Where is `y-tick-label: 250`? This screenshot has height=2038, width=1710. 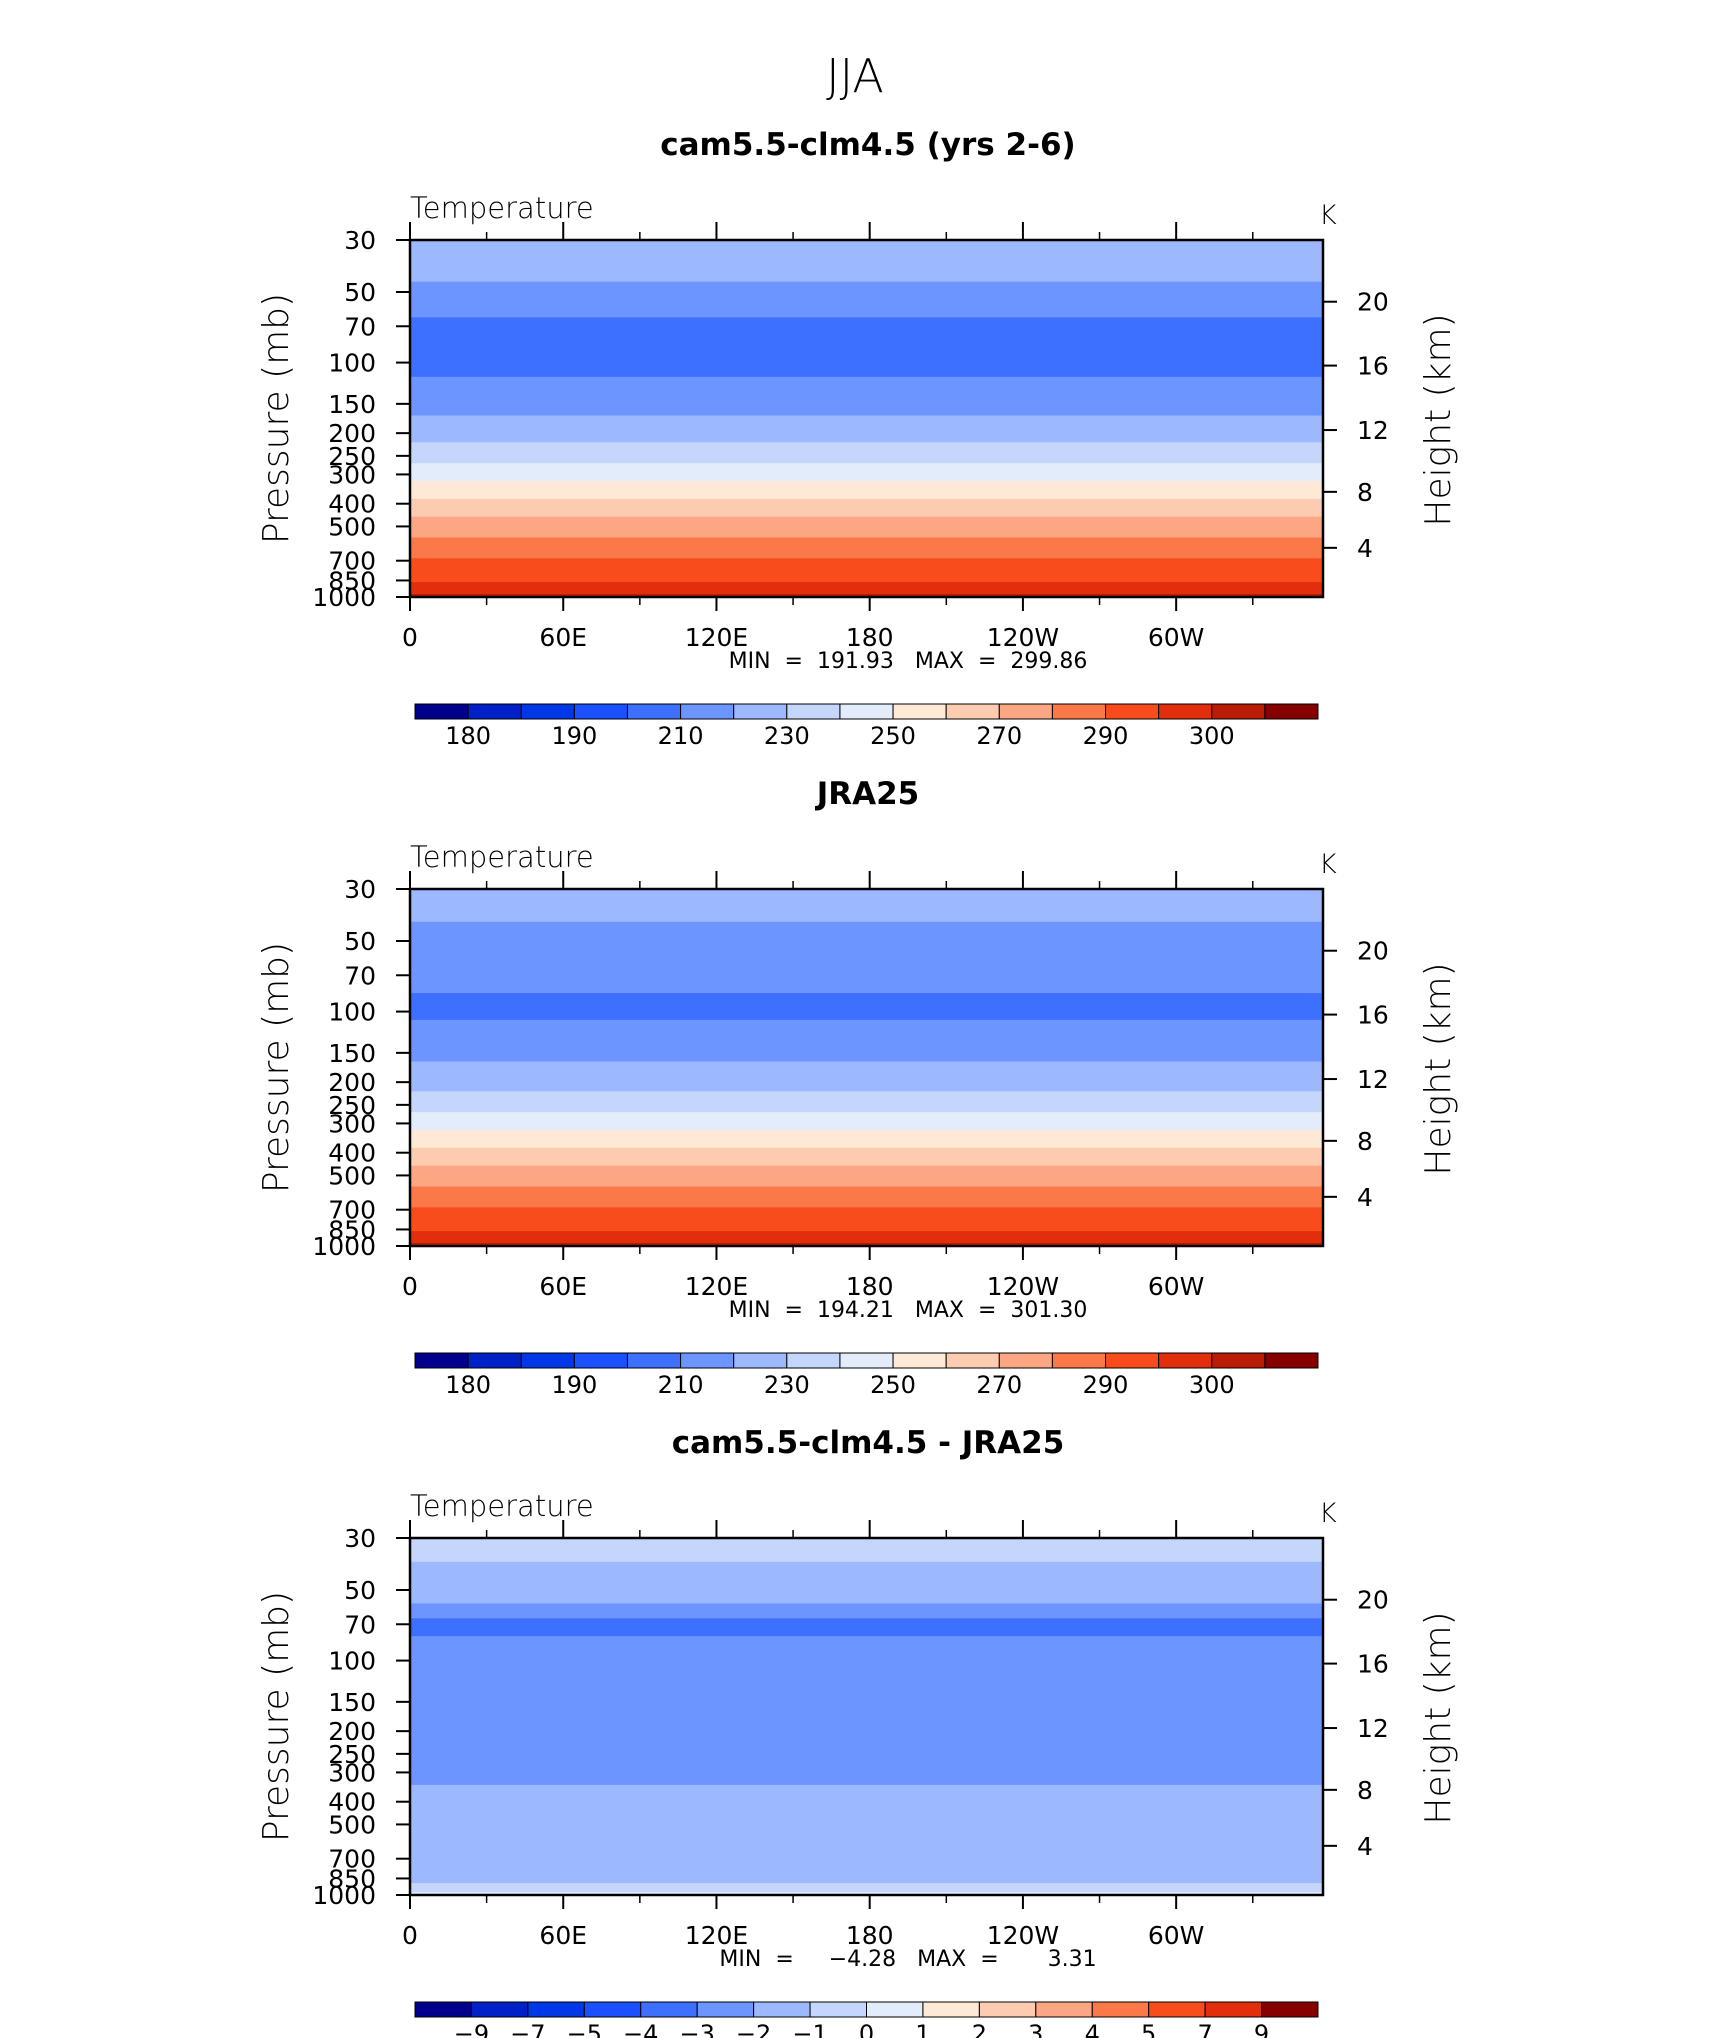
y-tick-label: 250 is located at coordinates (352, 1105).